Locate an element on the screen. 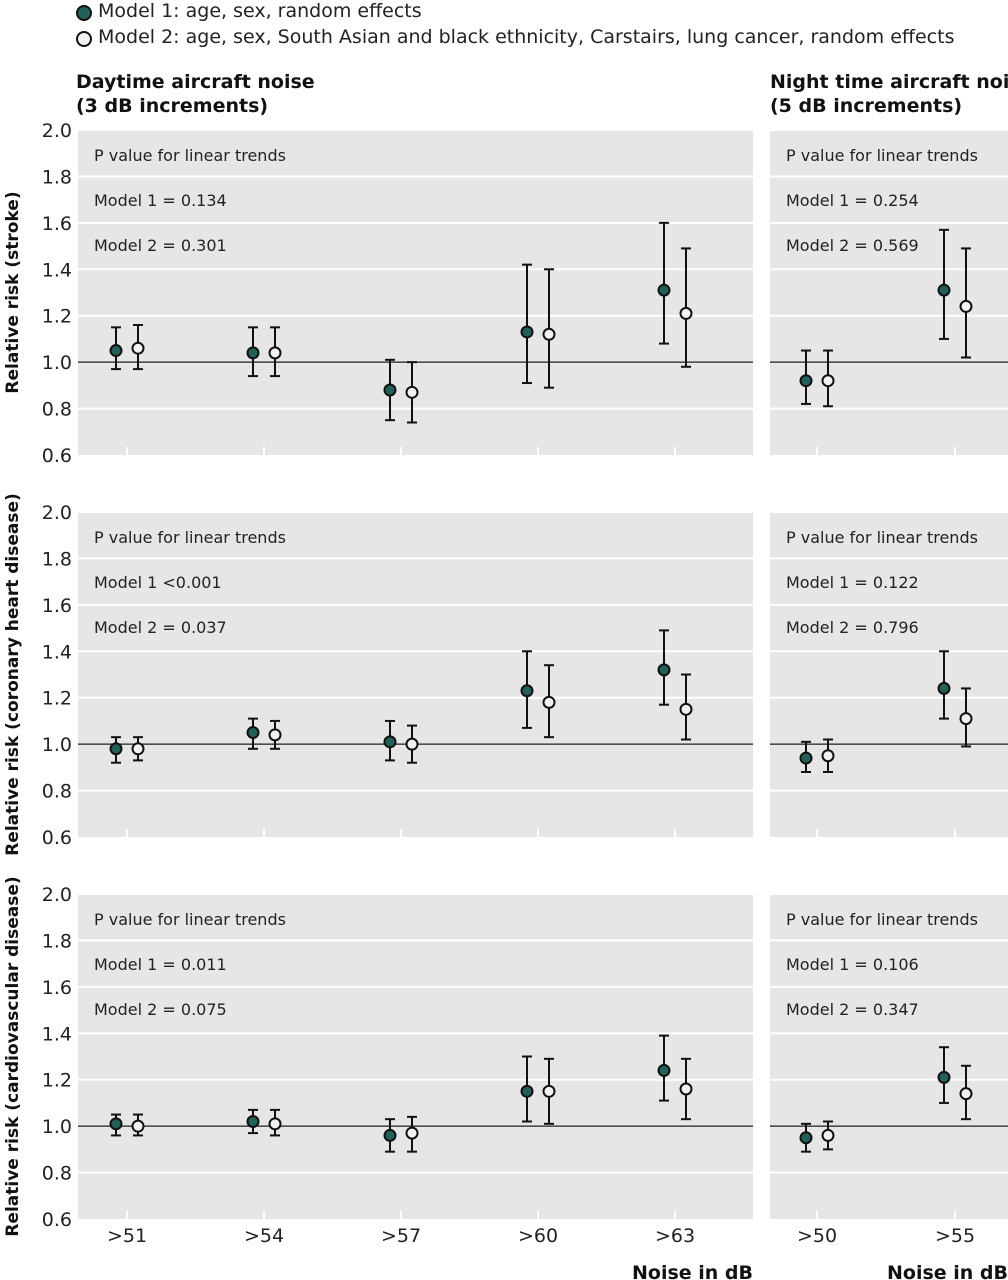  x-tick-label: >54 is located at coordinates (264, 1236).